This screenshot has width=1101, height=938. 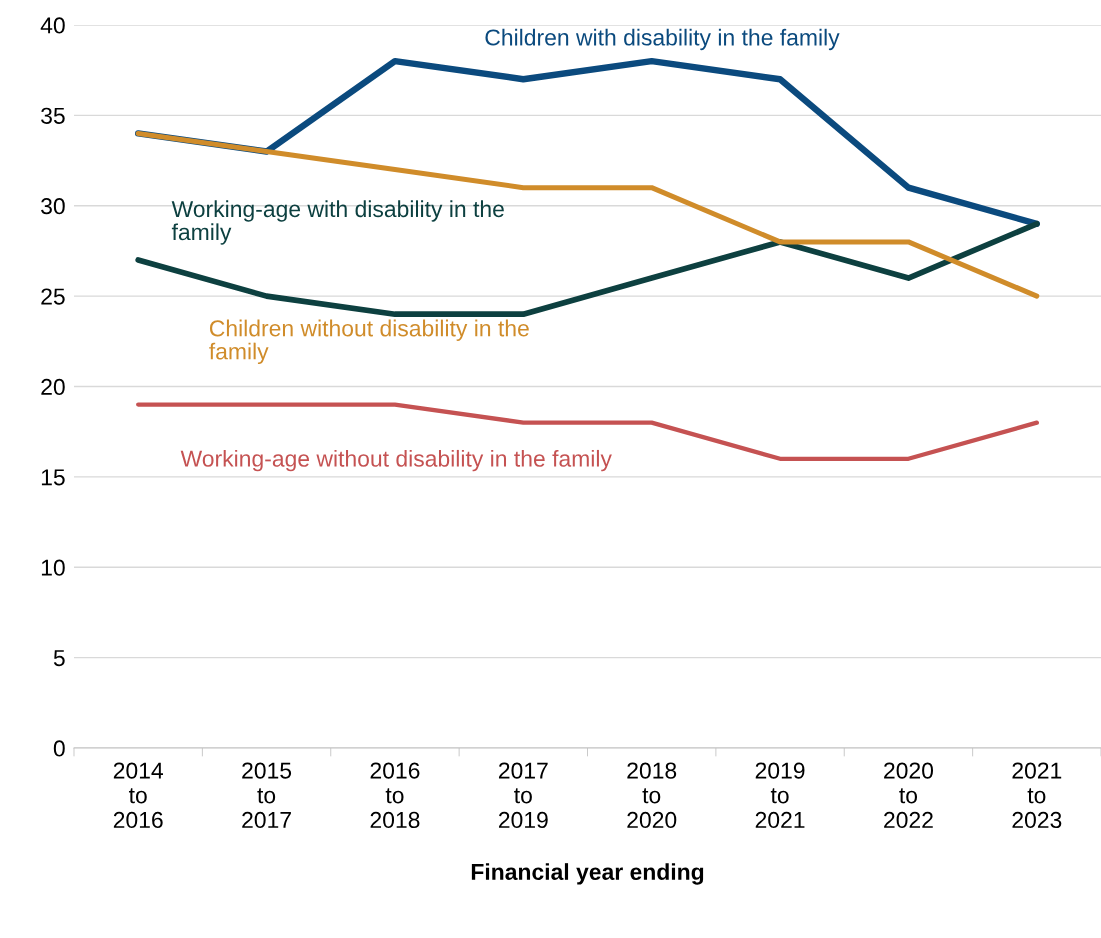 I want to click on x-tick-label: 2014 to 2016, so click(x=138, y=795).